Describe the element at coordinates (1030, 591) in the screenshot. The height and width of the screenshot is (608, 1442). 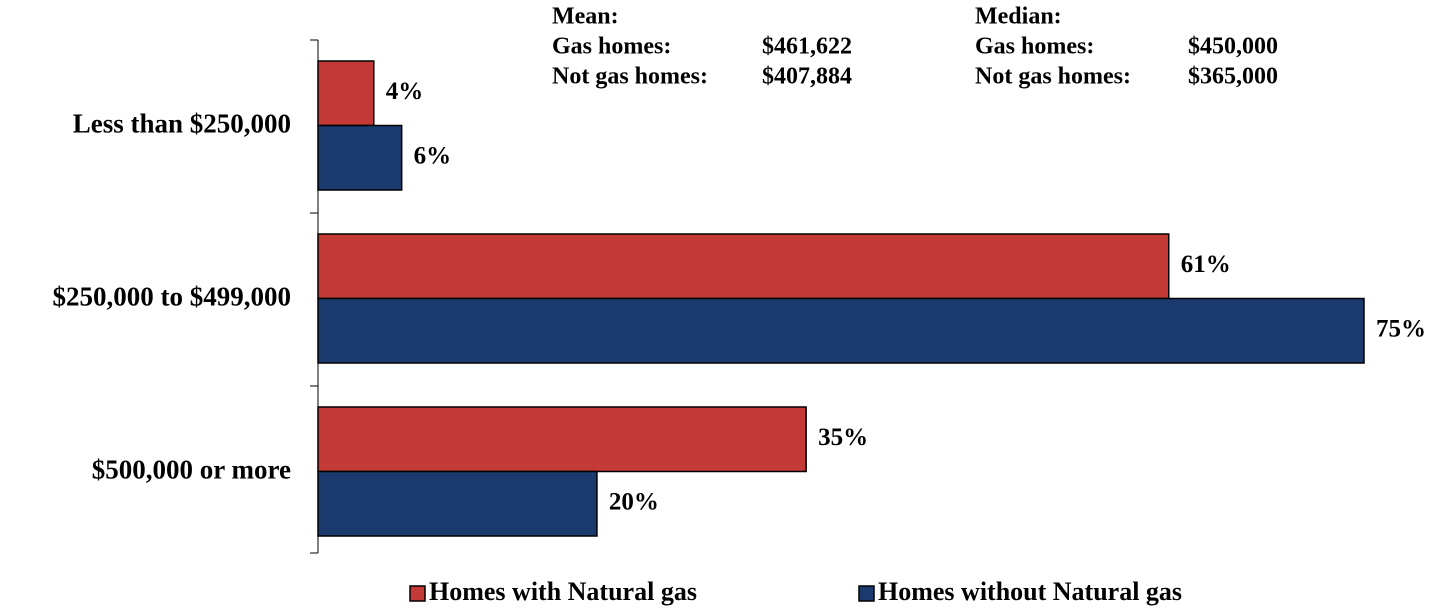
I see `legend-label: Homes without Natural gas` at that location.